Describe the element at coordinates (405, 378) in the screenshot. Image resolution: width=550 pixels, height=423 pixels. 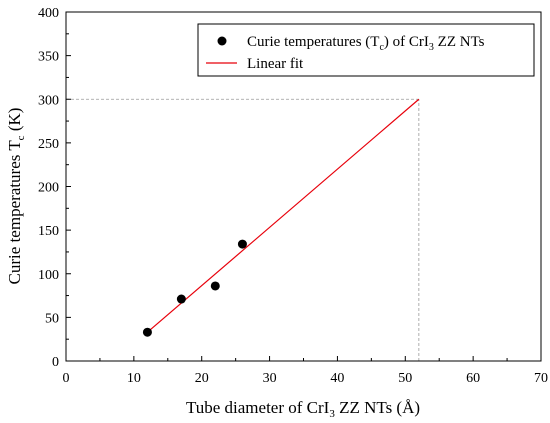
I see `x-tick-label: 50` at that location.